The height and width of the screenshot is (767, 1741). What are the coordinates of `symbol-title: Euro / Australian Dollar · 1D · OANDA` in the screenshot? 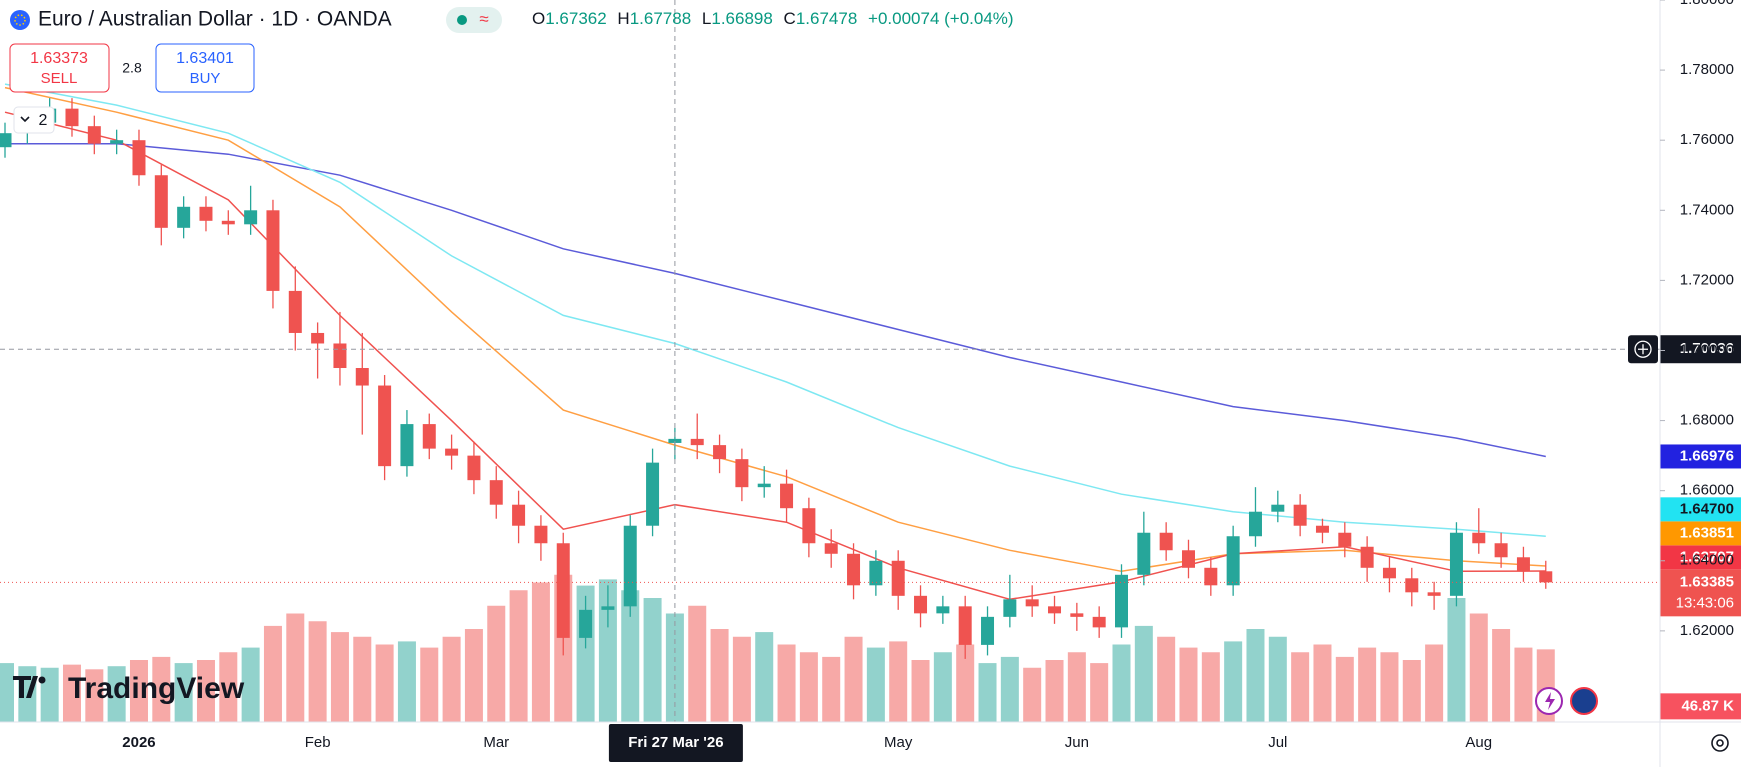 It's located at (215, 19).